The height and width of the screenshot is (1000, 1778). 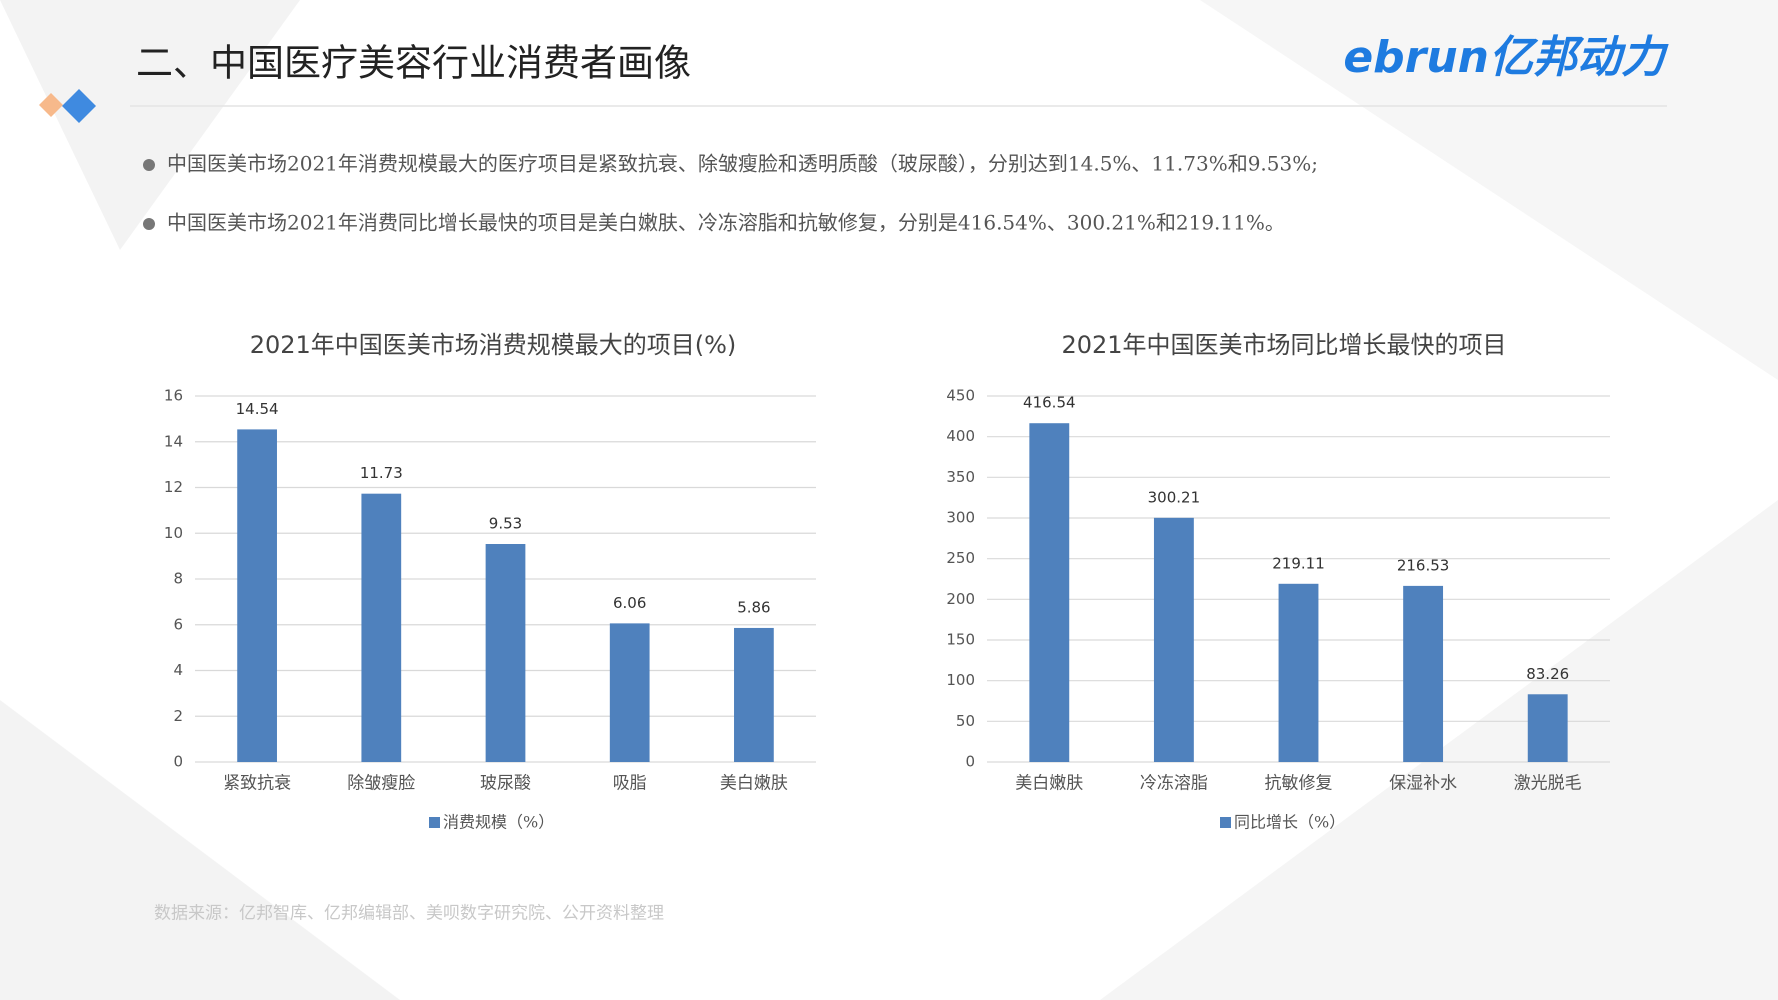 I want to click on data-label: 83.26, so click(x=1547, y=674).